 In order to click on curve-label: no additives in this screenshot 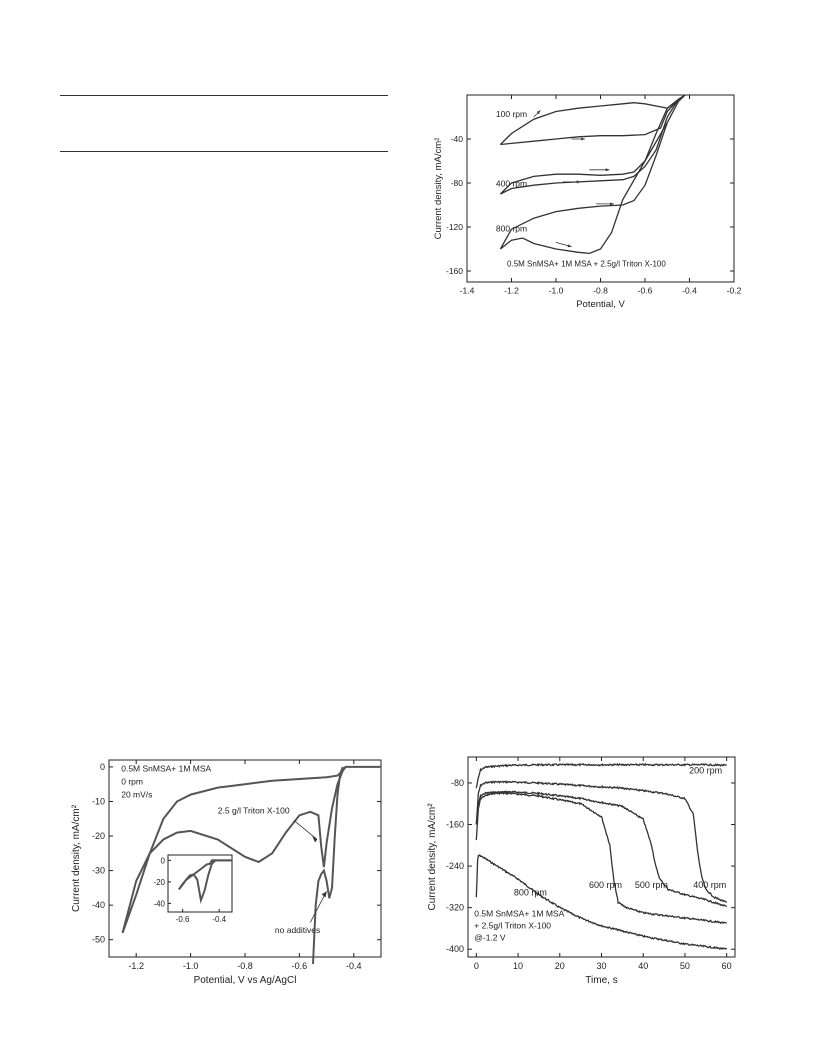, I will do `click(297, 930)`.